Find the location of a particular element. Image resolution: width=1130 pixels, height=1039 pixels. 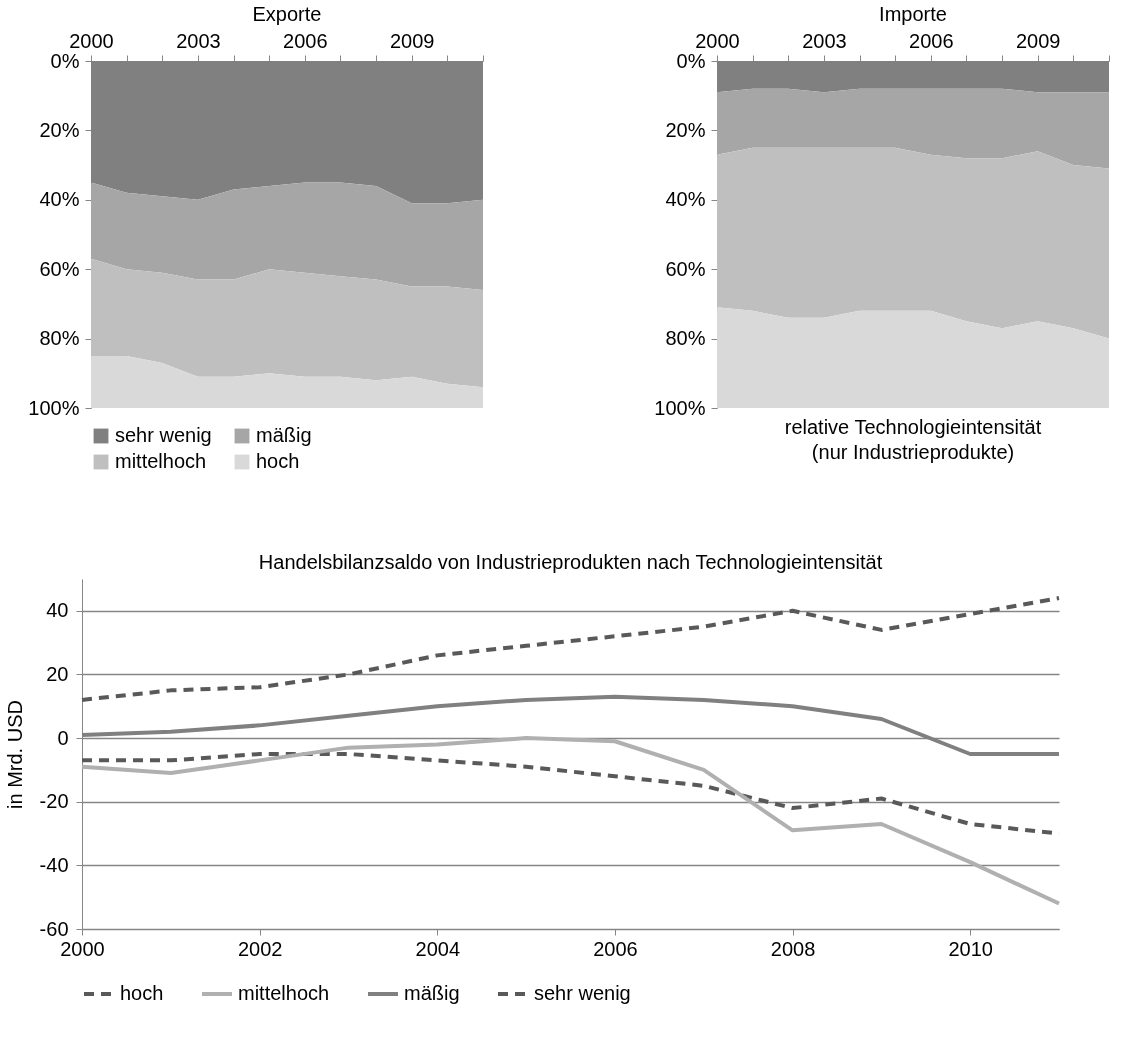

x-tick-label: 2010 is located at coordinates (970, 948).